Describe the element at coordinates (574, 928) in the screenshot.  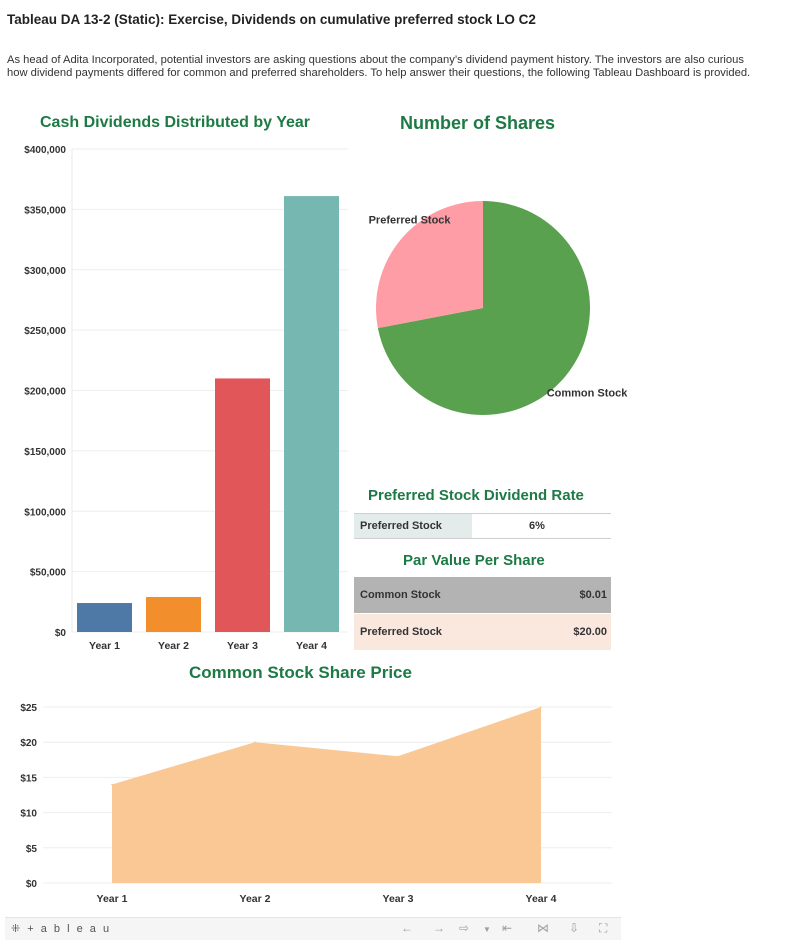
I see `download-icon: ⇩` at that location.